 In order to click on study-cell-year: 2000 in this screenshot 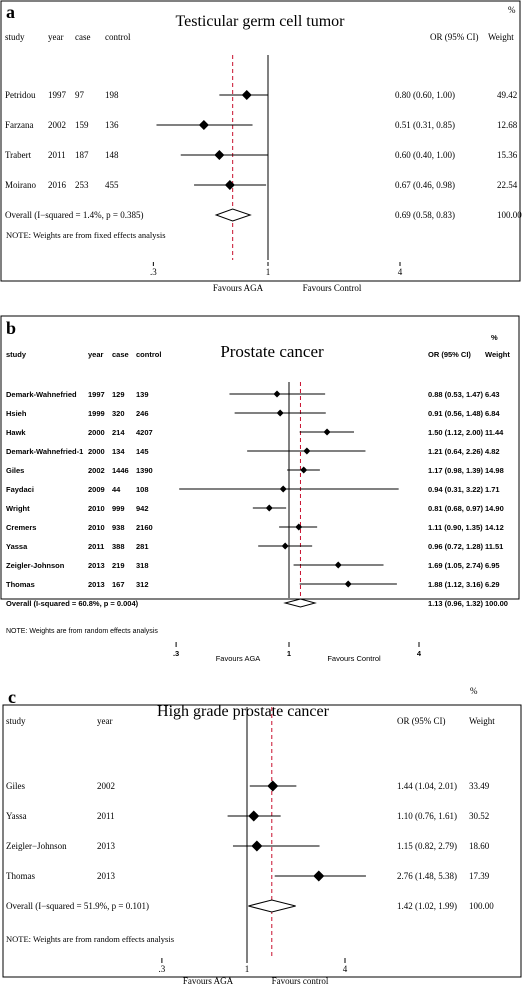, I will do `click(96, 451)`.